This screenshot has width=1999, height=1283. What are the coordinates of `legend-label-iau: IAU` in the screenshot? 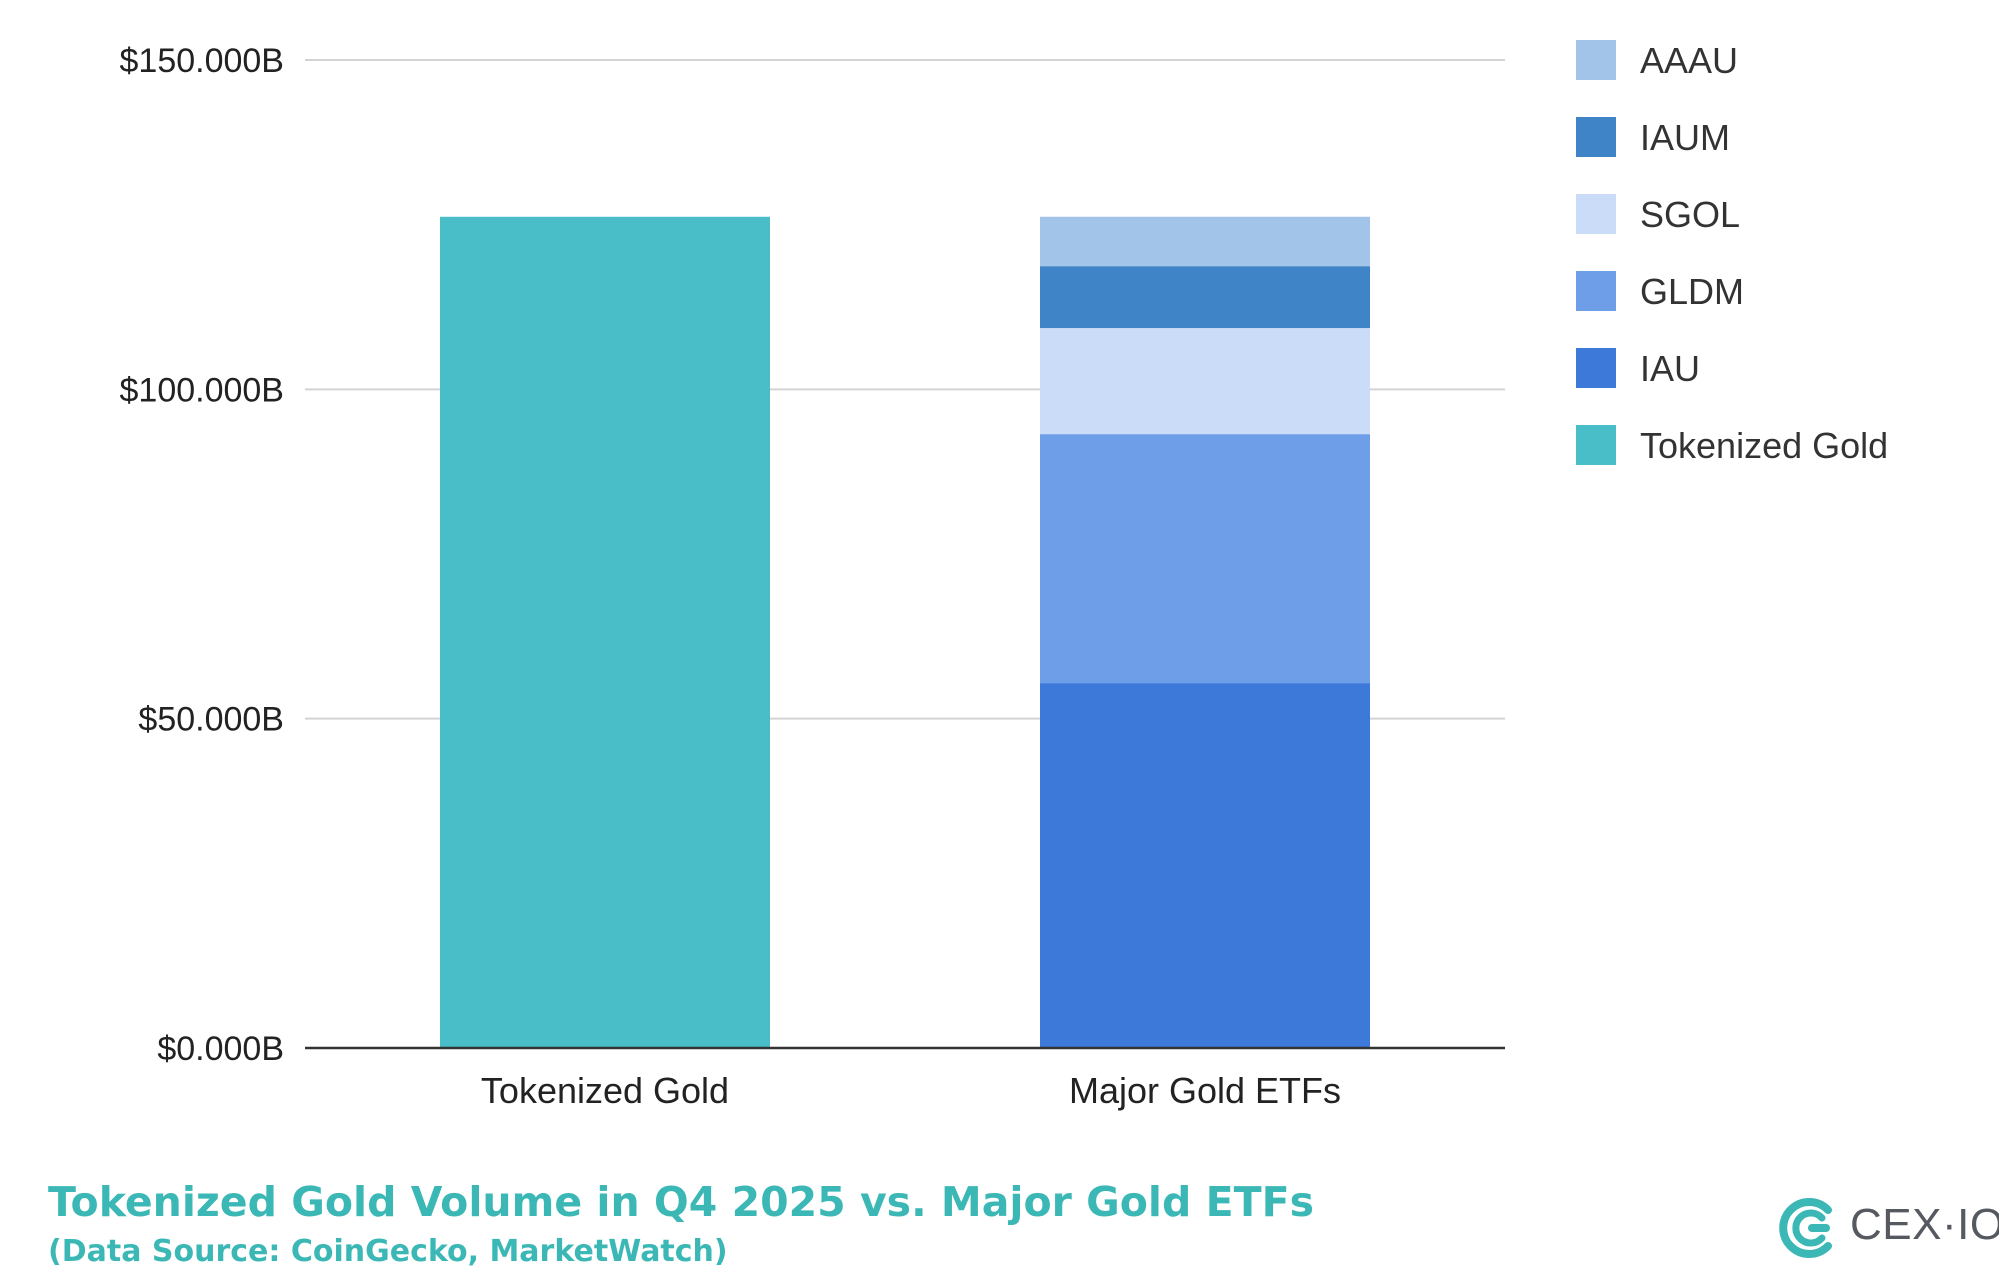 It's located at (1670, 368).